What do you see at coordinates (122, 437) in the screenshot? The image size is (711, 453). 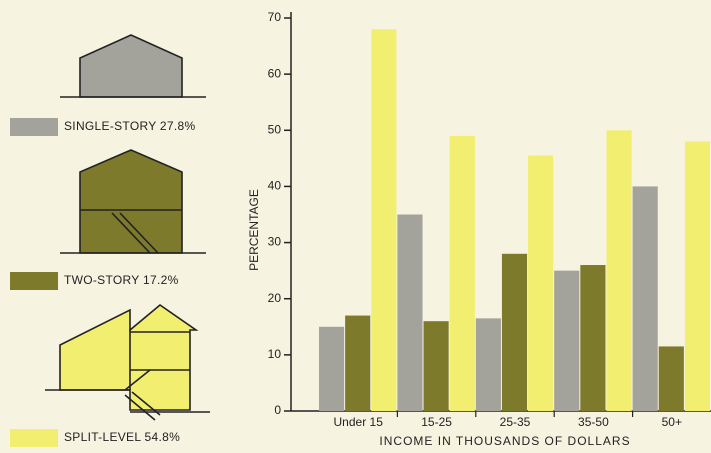 I see `legend-label: SPLIT-LEVEL 54.8%` at bounding box center [122, 437].